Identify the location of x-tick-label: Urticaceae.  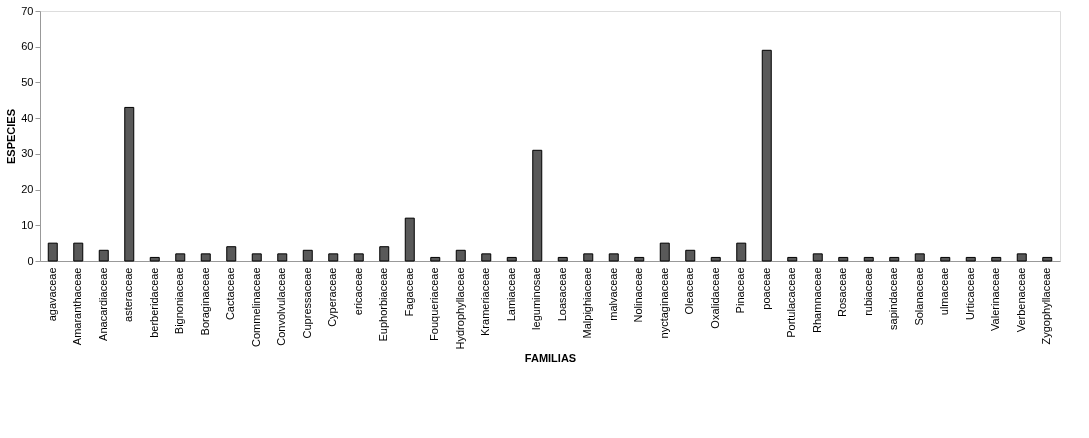
(969, 294).